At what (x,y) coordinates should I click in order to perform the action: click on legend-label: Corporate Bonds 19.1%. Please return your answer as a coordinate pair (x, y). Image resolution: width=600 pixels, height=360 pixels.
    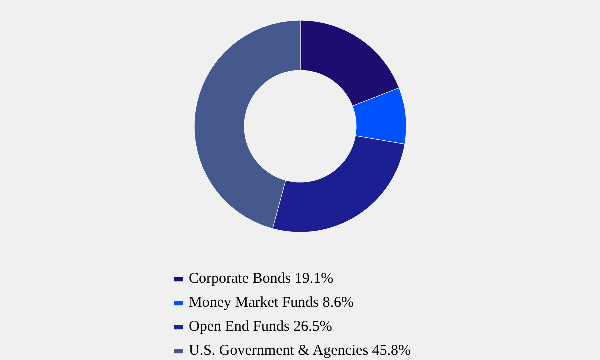
    Looking at the image, I should click on (261, 279).